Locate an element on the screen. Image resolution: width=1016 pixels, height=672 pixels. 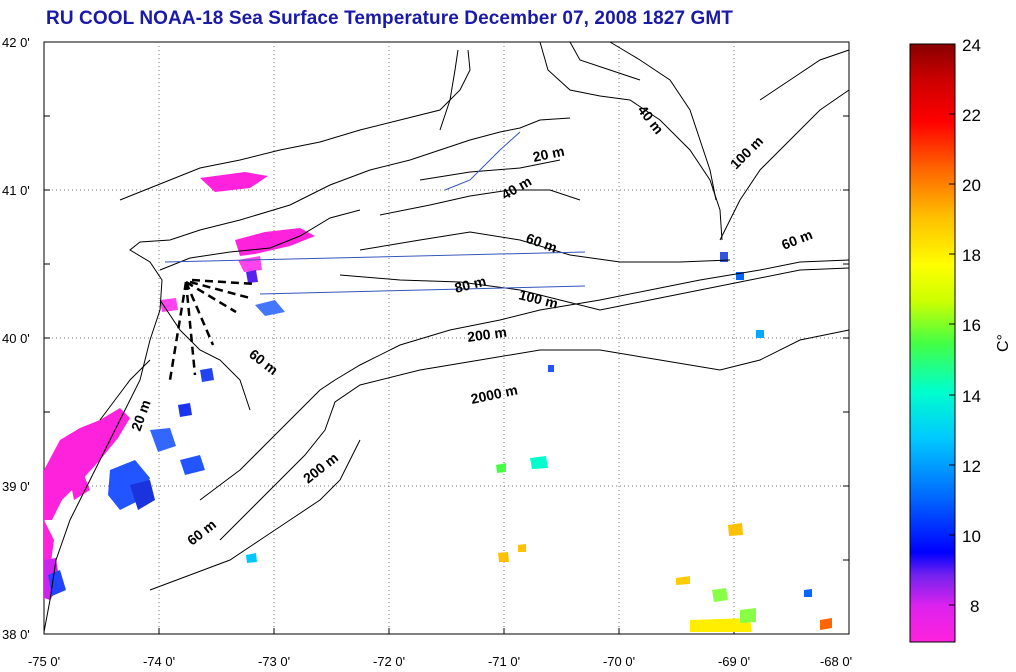
depth-label: 20 m is located at coordinates (548, 154).